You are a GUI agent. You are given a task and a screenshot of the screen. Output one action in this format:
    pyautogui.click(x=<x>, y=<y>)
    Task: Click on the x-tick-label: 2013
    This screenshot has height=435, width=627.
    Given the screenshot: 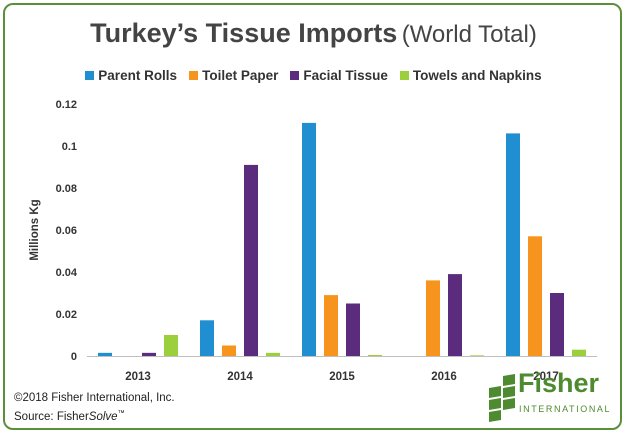 What is the action you would take?
    pyautogui.click(x=138, y=377)
    